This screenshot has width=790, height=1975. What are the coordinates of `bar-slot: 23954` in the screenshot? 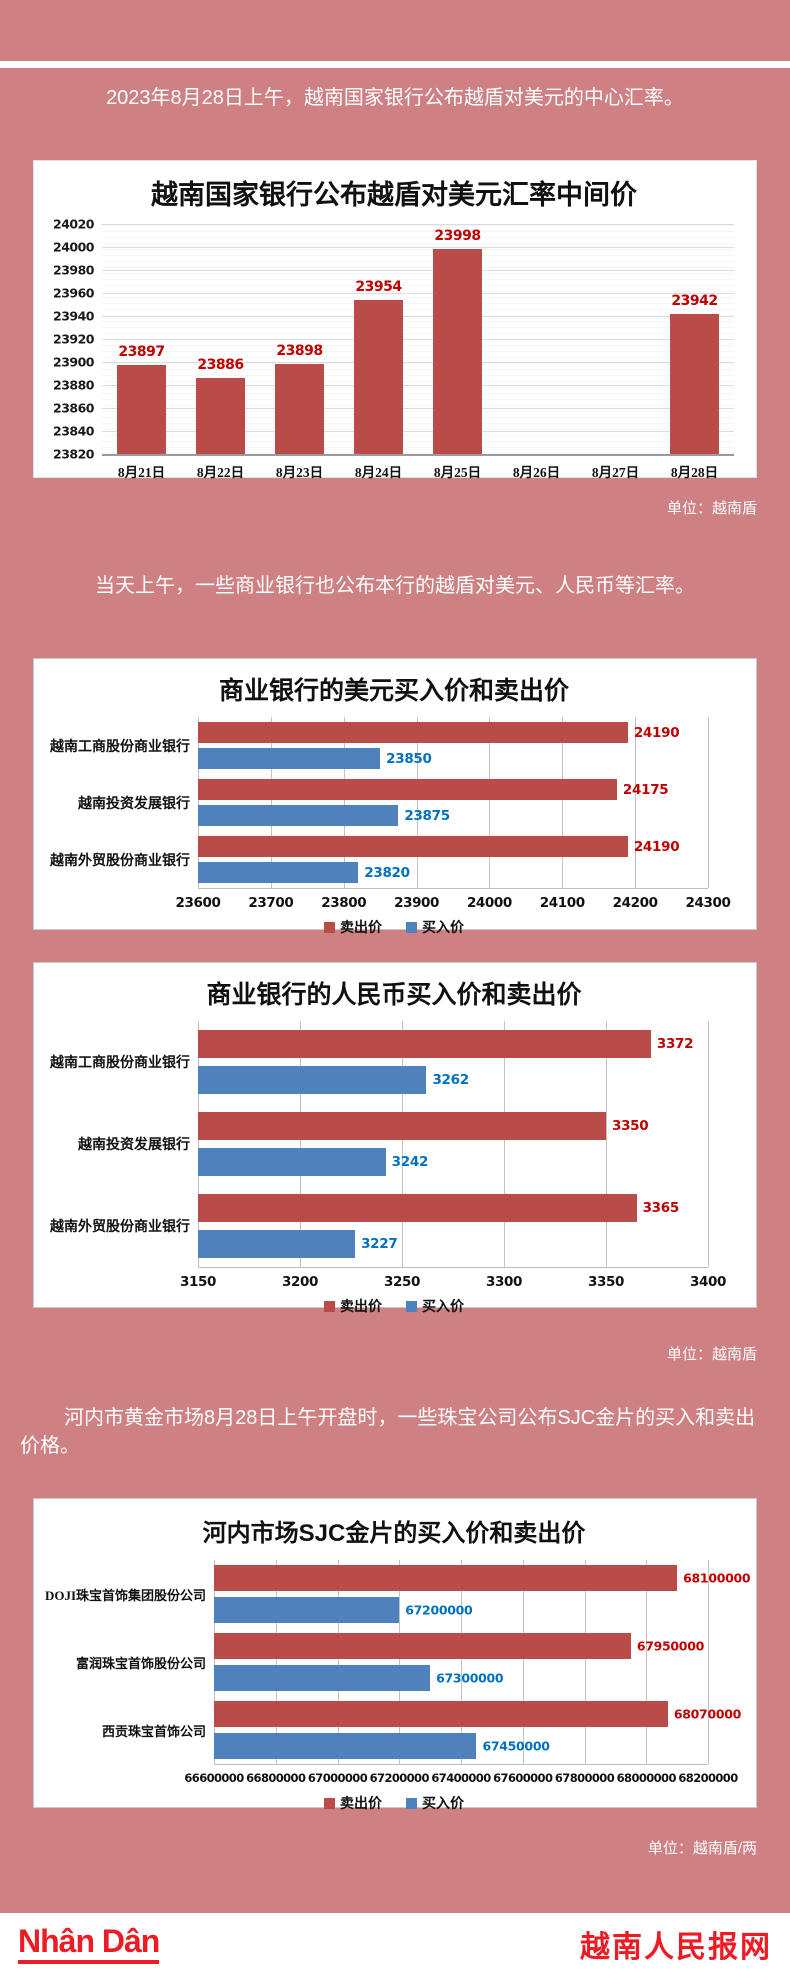 It's located at (378, 339).